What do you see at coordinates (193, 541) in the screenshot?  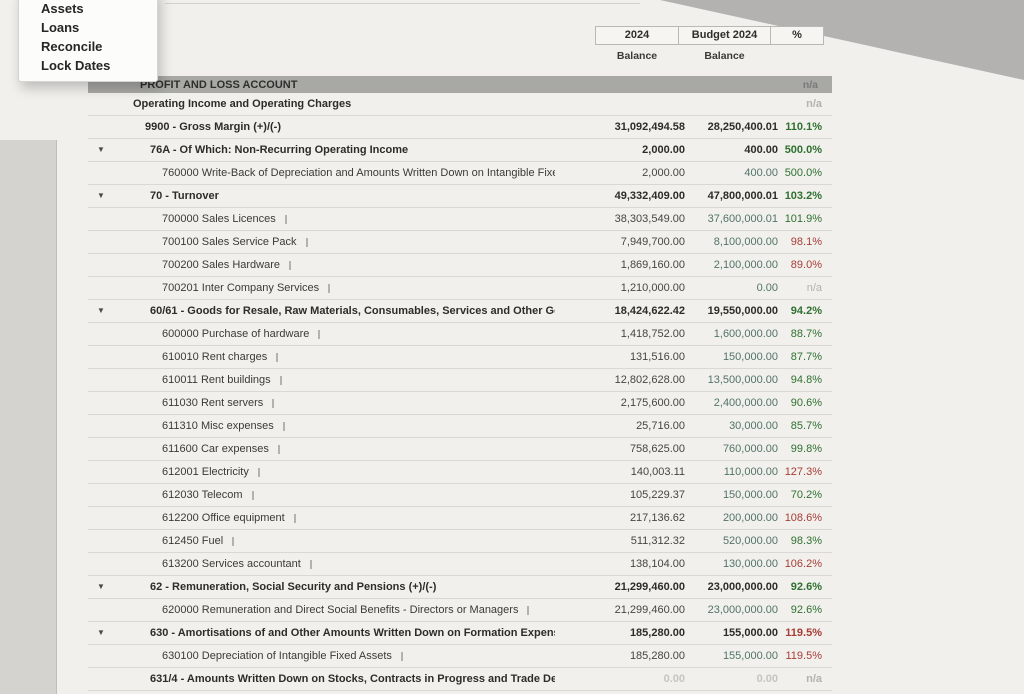 I see `account-label-text: 612450 Fuel` at bounding box center [193, 541].